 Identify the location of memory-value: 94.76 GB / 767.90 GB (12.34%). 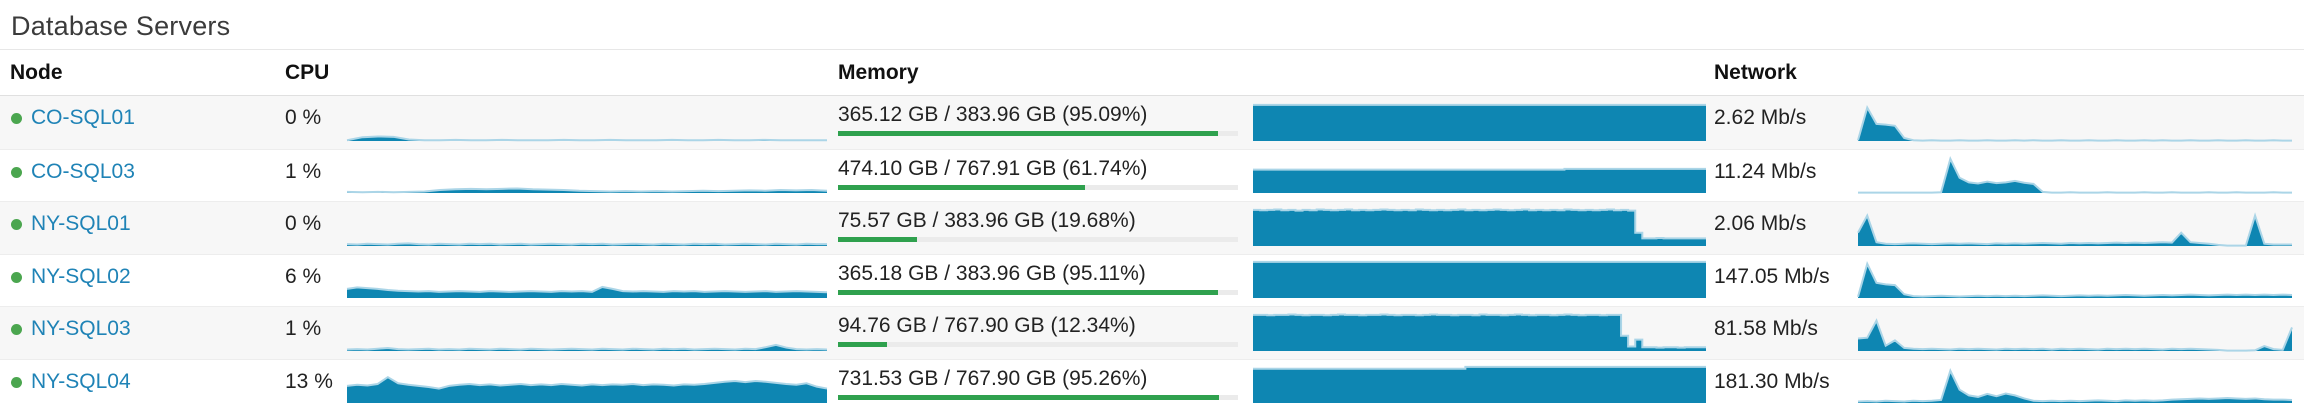
(987, 325).